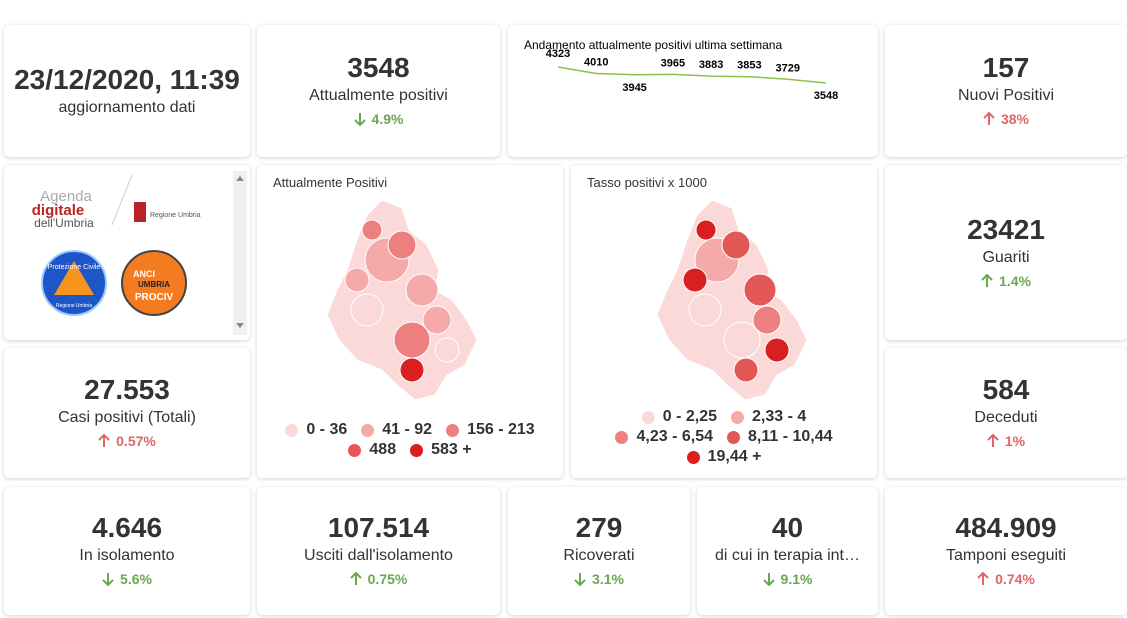  What do you see at coordinates (127, 417) in the screenshot?
I see `stat-label: Casi positivi (Totali)` at bounding box center [127, 417].